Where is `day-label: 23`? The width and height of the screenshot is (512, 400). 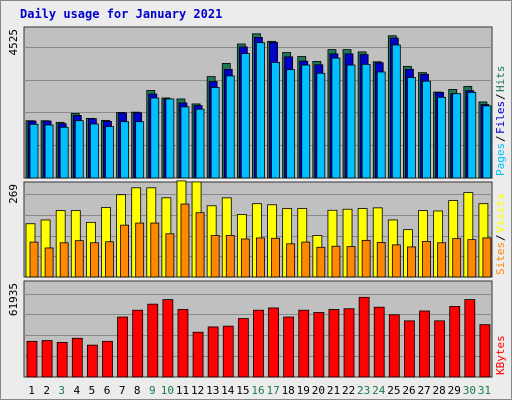
day-label: 23 is located at coordinates (363, 390).